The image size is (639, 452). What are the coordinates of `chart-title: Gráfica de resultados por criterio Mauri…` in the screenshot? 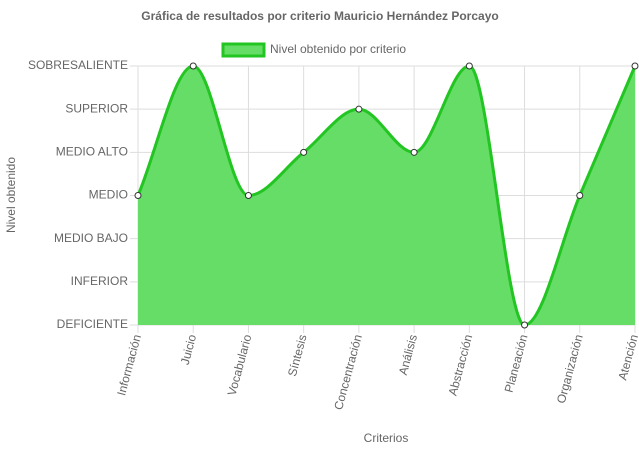 It's located at (319, 16).